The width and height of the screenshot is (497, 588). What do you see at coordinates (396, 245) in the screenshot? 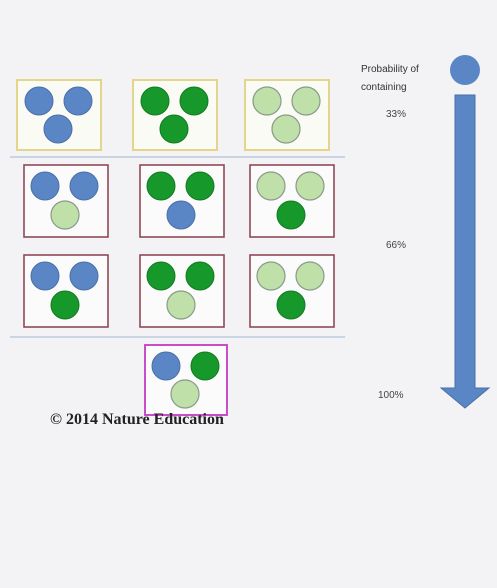
I see `level-label: 66%` at bounding box center [396, 245].